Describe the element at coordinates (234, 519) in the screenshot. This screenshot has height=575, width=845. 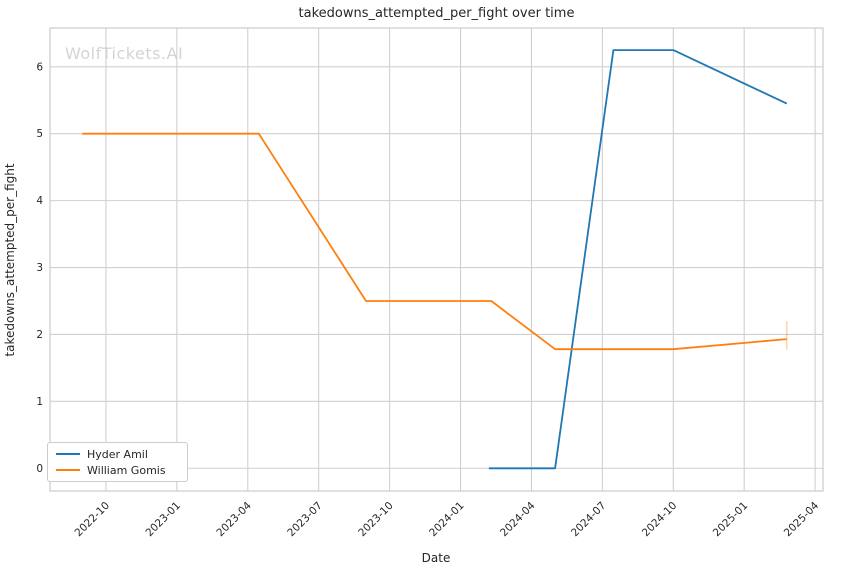
I see `x-tick-label: 2023-04` at that location.